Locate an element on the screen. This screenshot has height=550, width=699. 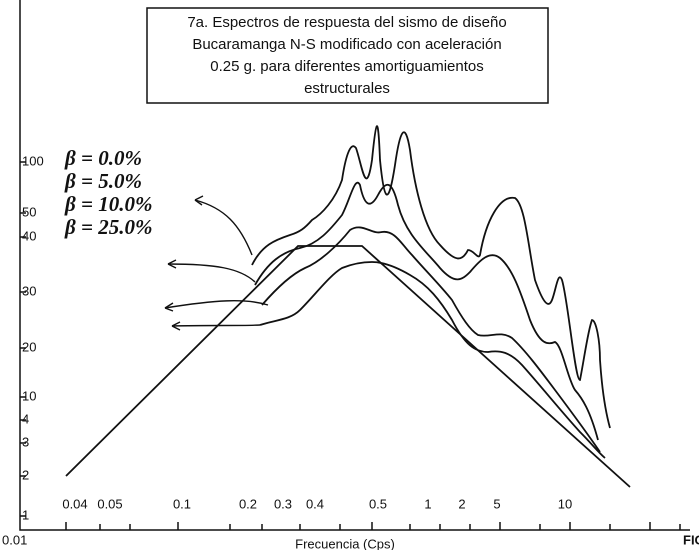
y-tick-label: 20 is located at coordinates (29, 346).